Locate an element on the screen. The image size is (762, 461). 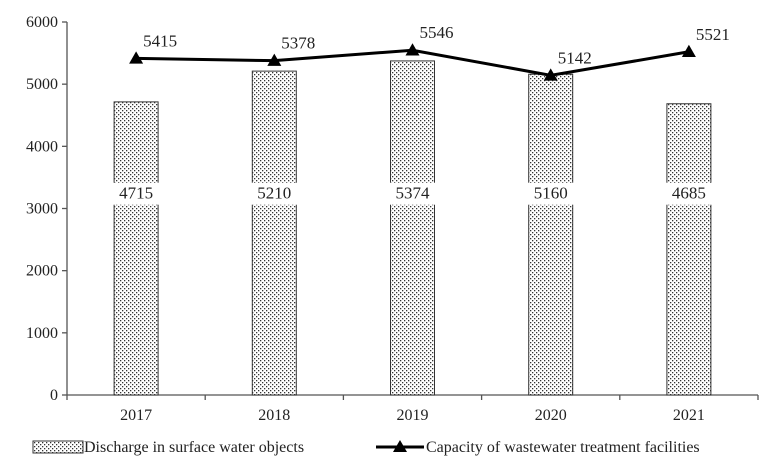
line-data-label: 5546 is located at coordinates (437, 32).